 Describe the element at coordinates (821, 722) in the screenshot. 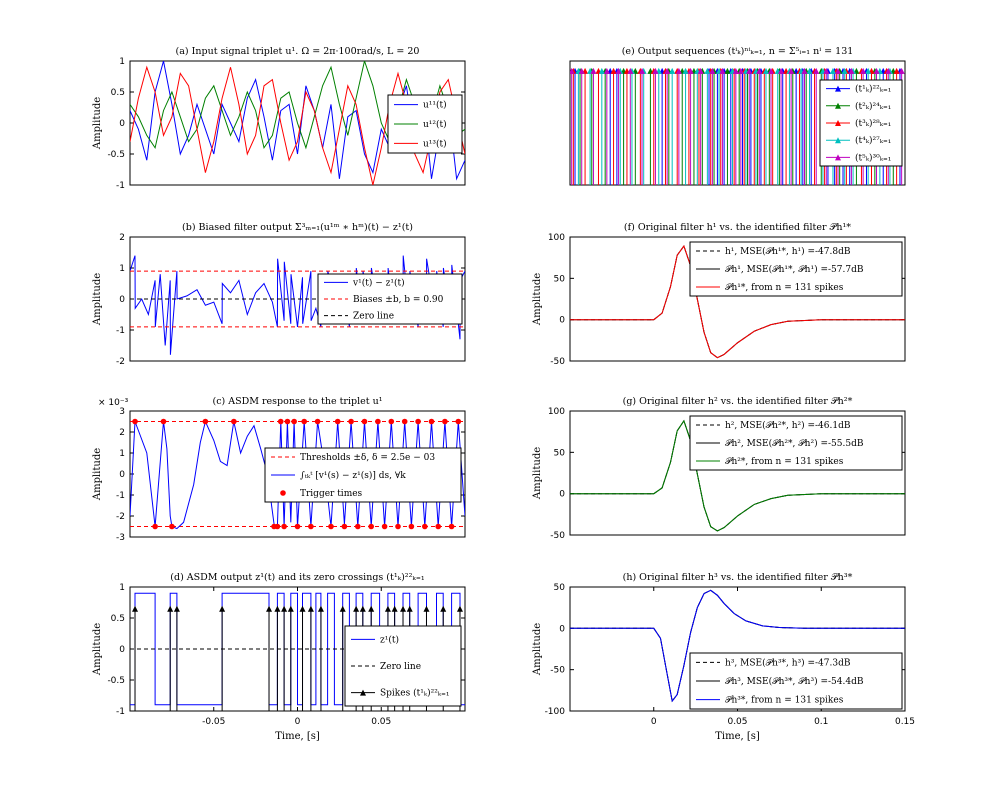

I see `x-tick-label: 0.1` at that location.